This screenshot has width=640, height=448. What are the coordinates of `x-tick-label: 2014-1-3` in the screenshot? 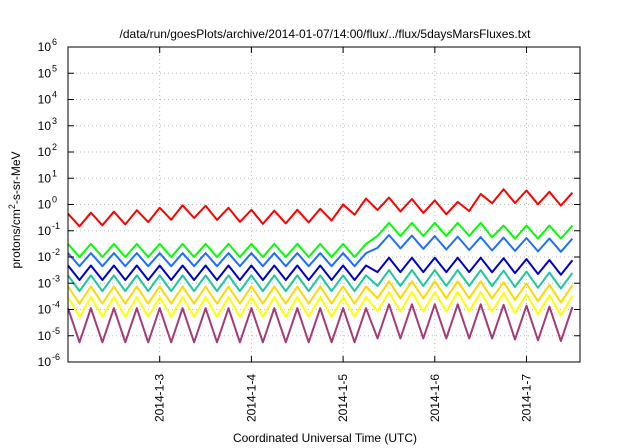 It's located at (160, 398).